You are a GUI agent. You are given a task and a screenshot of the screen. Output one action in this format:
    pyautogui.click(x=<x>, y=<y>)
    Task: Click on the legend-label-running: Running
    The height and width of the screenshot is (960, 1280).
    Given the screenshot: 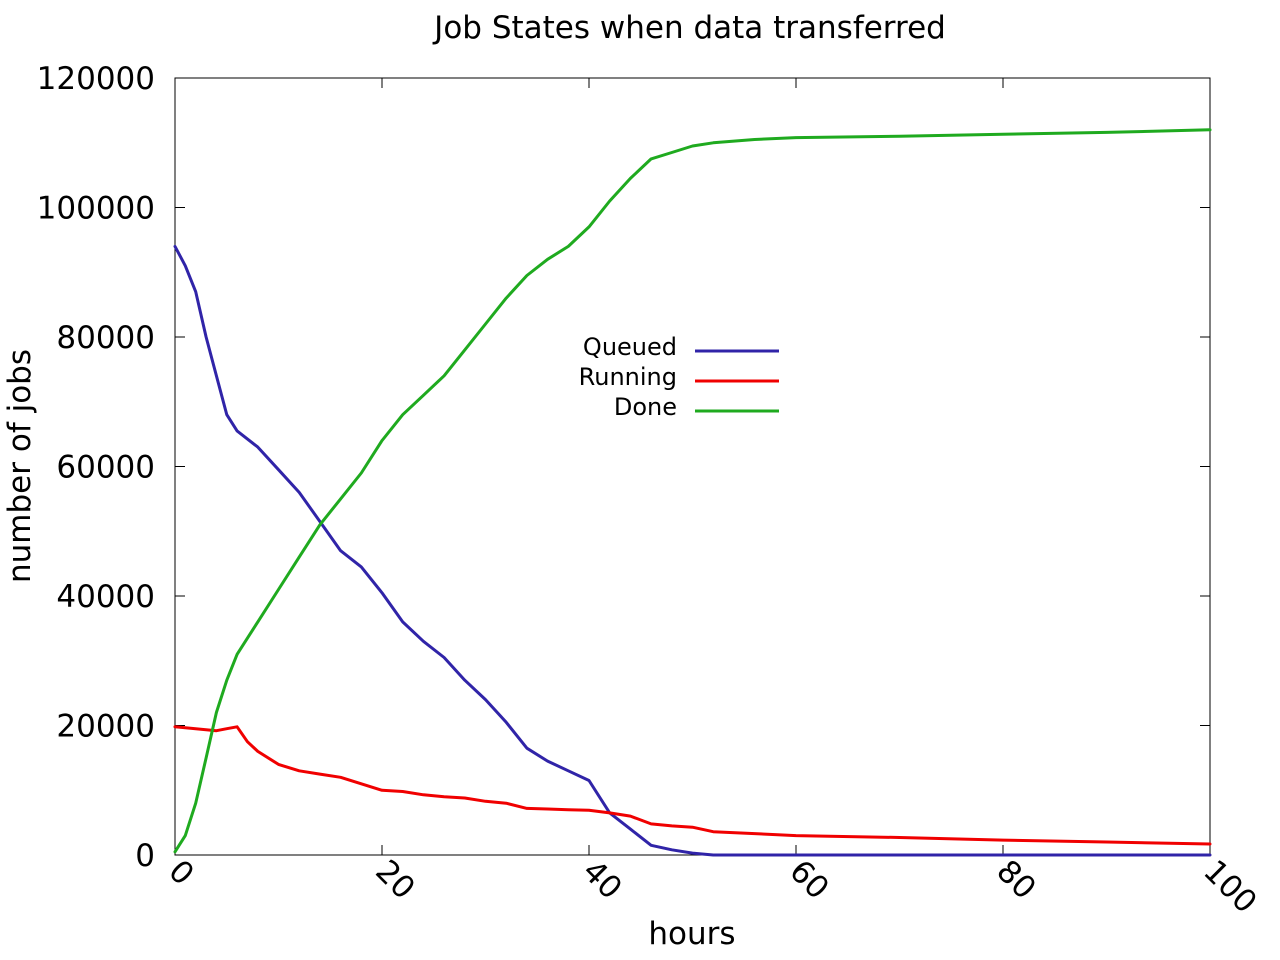 What is the action you would take?
    pyautogui.click(x=628, y=377)
    